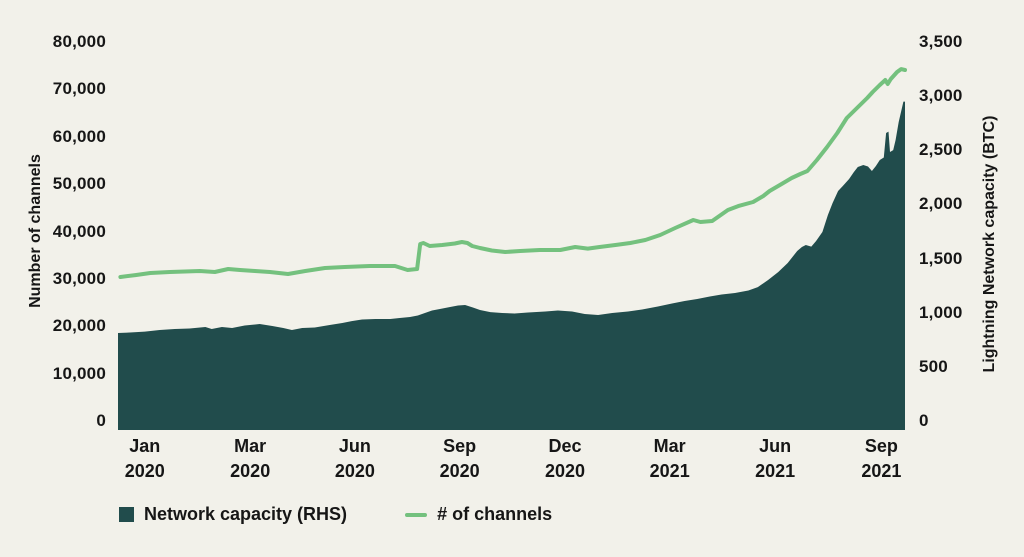 The image size is (1024, 557). What do you see at coordinates (354, 458) in the screenshot?
I see `x-axis-tick: Jun 2020` at bounding box center [354, 458].